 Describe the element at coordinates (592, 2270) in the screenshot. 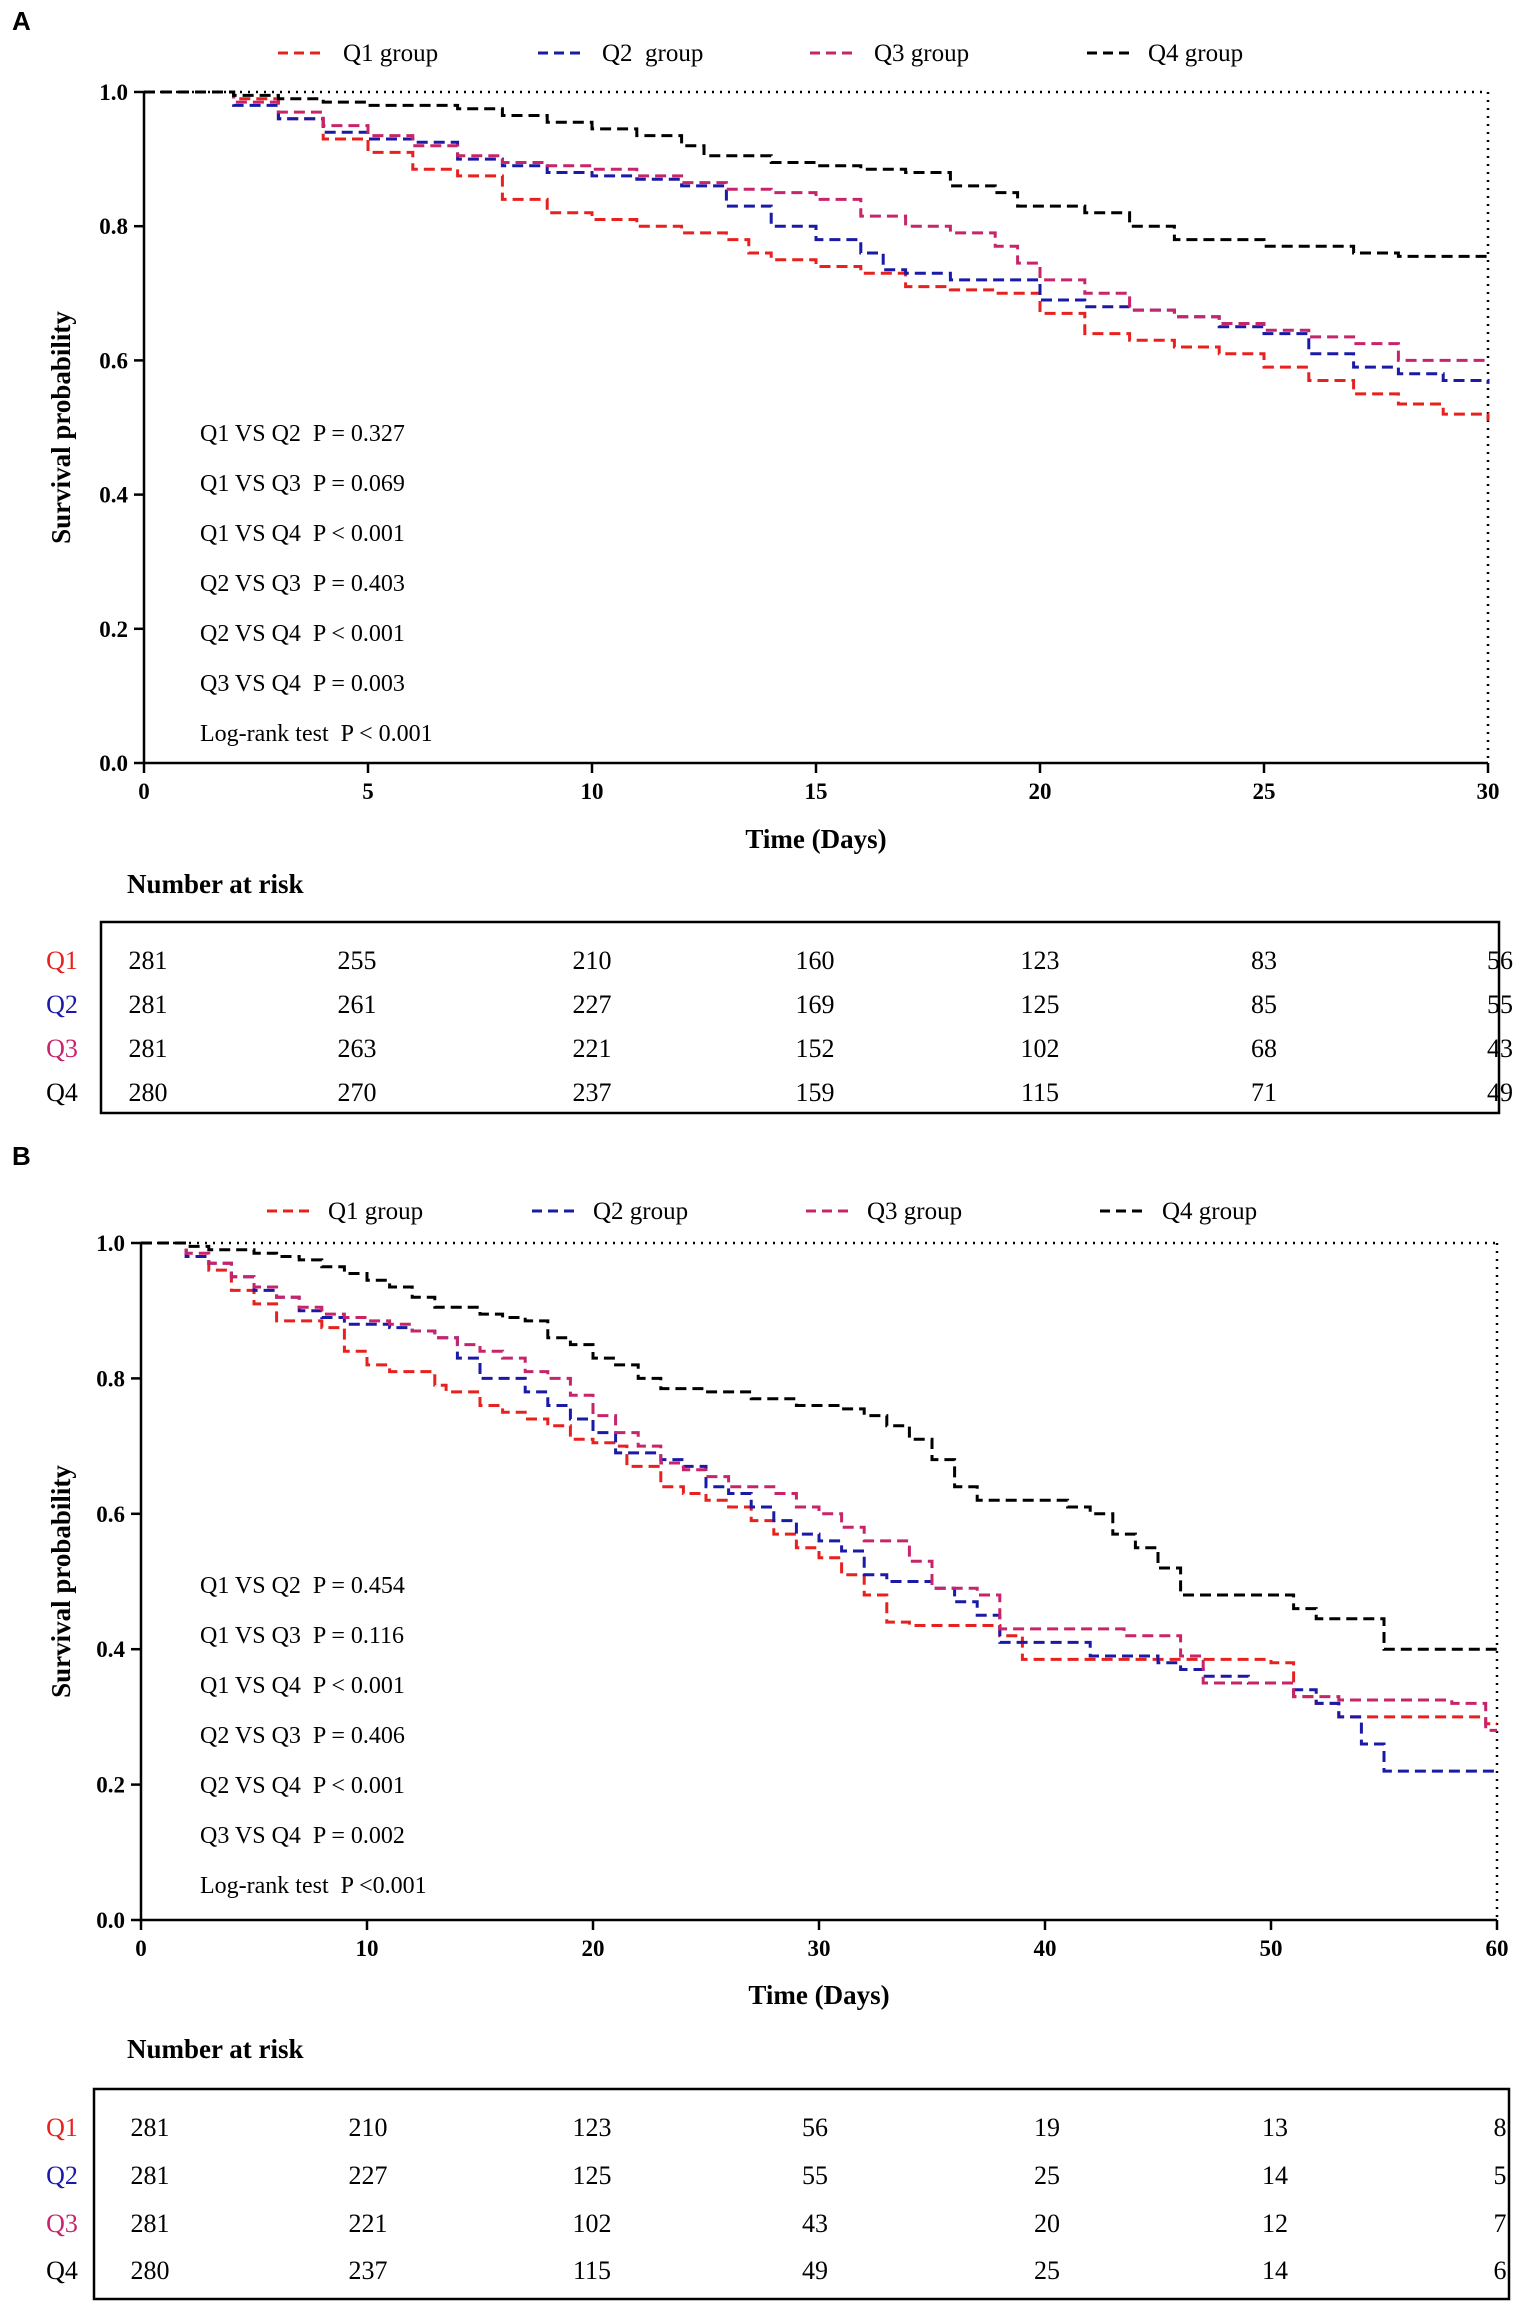

I see `risk-table-cell: 115` at that location.